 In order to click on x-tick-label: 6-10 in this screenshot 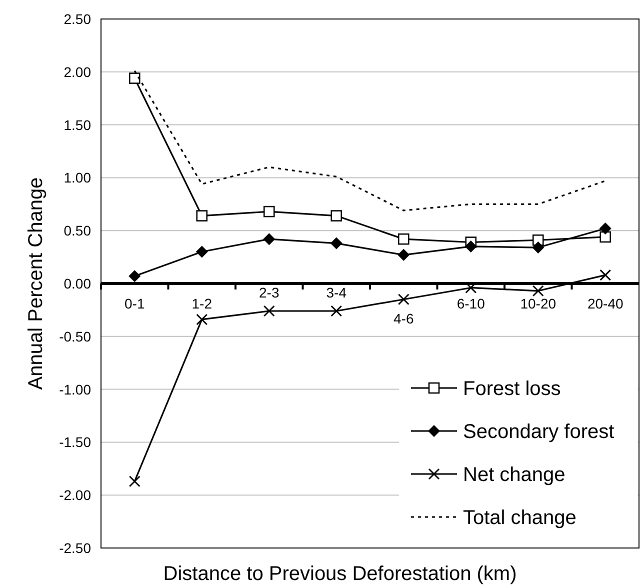, I will do `click(471, 304)`.